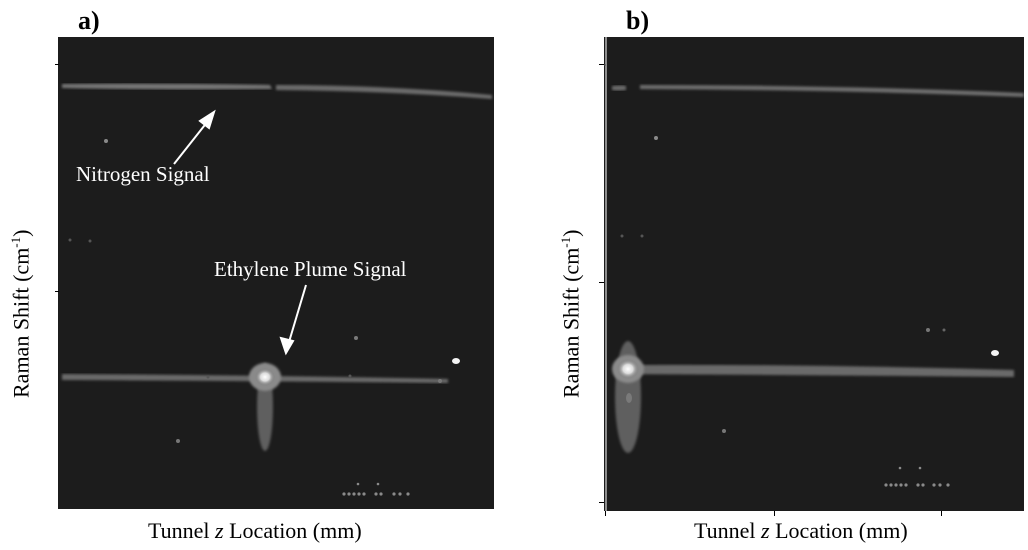 This screenshot has height=550, width=1028. What do you see at coordinates (89, 20) in the screenshot?
I see `panel-a-label: a)` at bounding box center [89, 20].